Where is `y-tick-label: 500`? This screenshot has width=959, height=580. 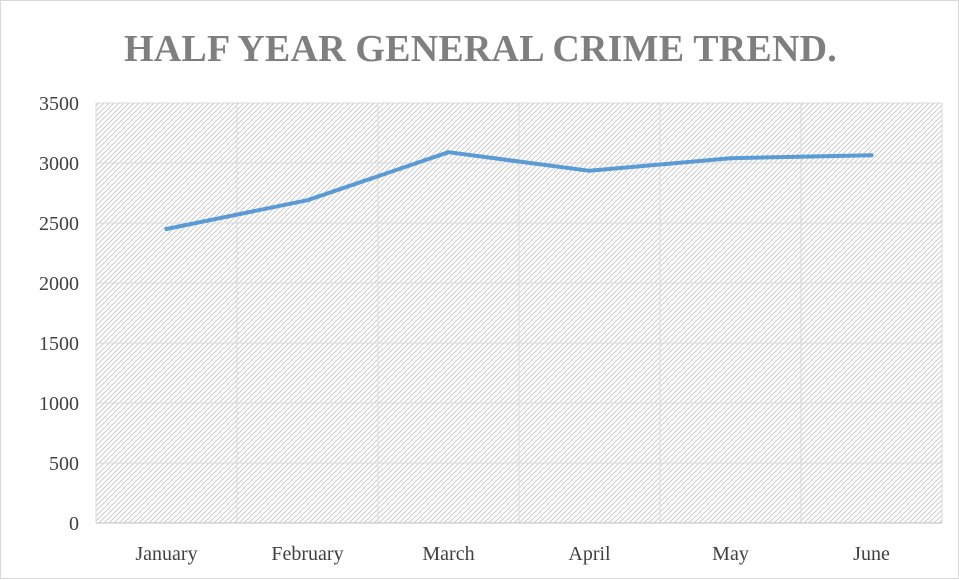
y-tick-label: 500 is located at coordinates (64, 464).